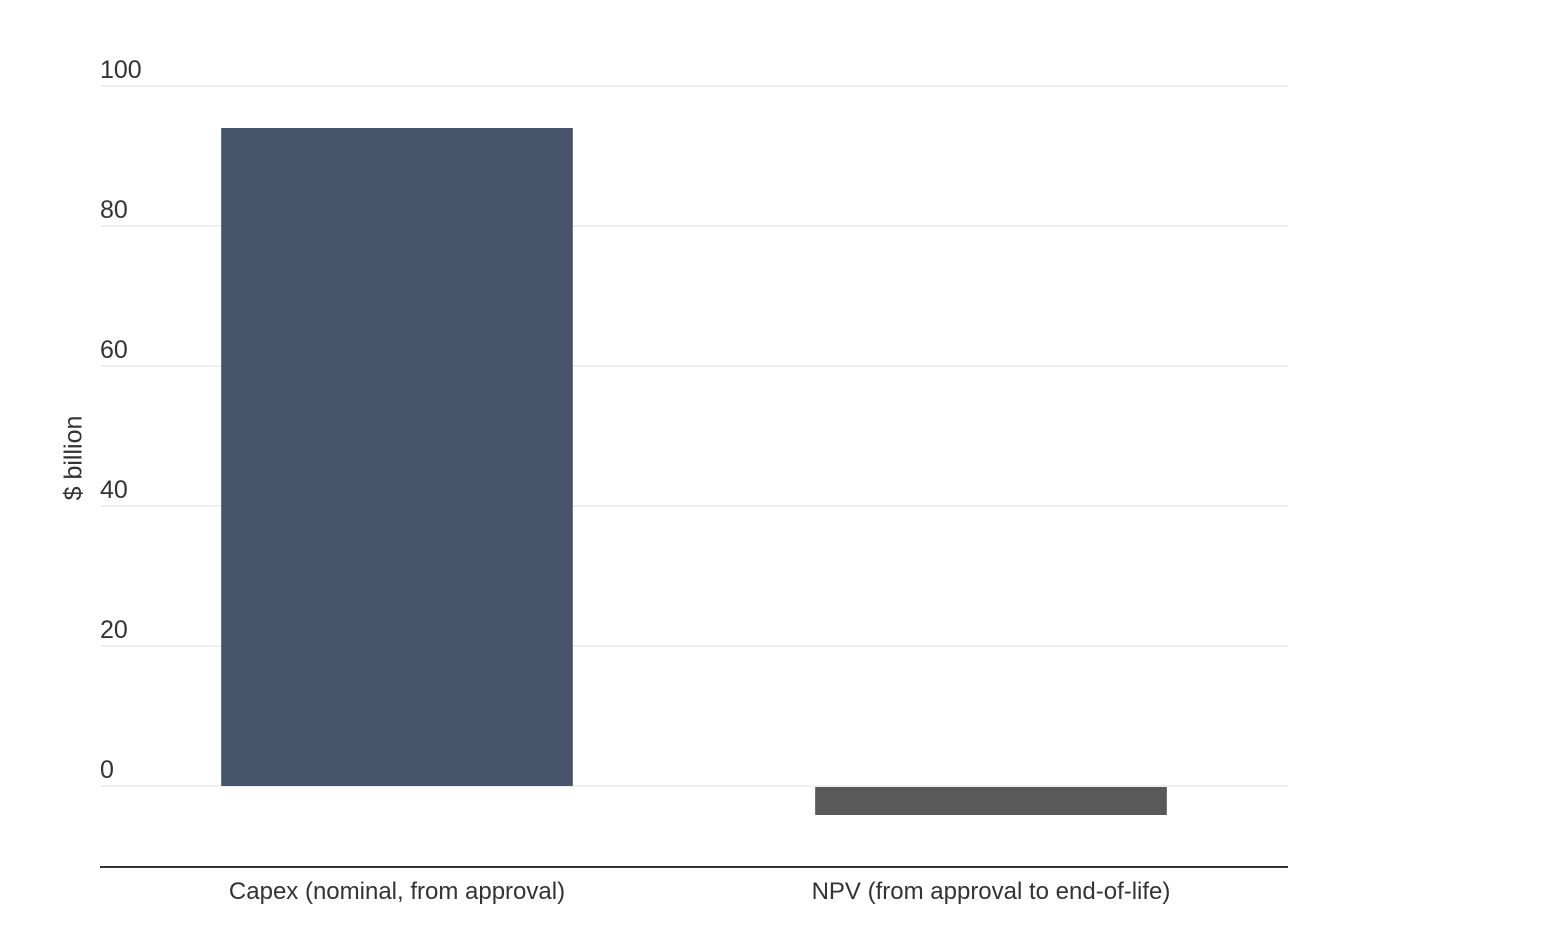  Describe the element at coordinates (397, 891) in the screenshot. I see `category-label: Capex (nominal, from approval)` at that location.